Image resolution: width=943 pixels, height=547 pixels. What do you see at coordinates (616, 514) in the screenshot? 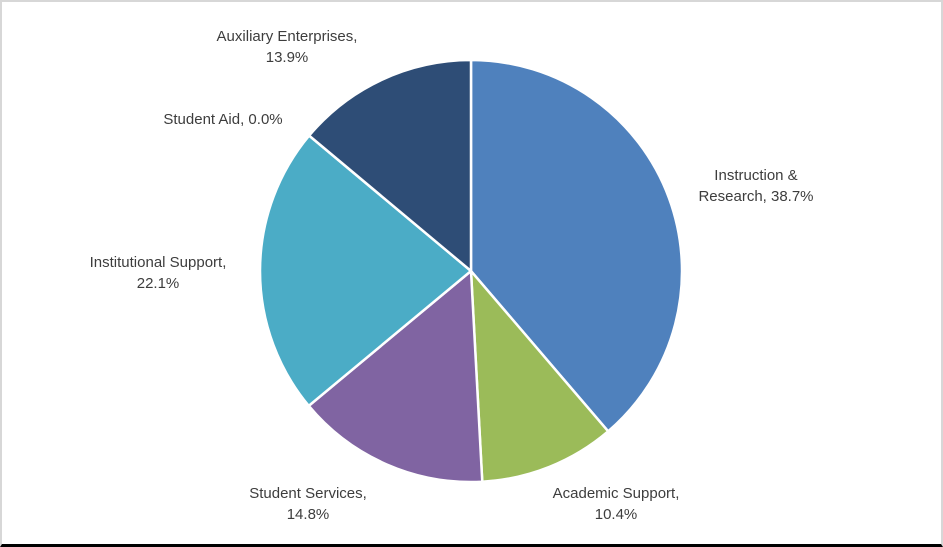
I see `label-line: 10.4%` at bounding box center [616, 514].